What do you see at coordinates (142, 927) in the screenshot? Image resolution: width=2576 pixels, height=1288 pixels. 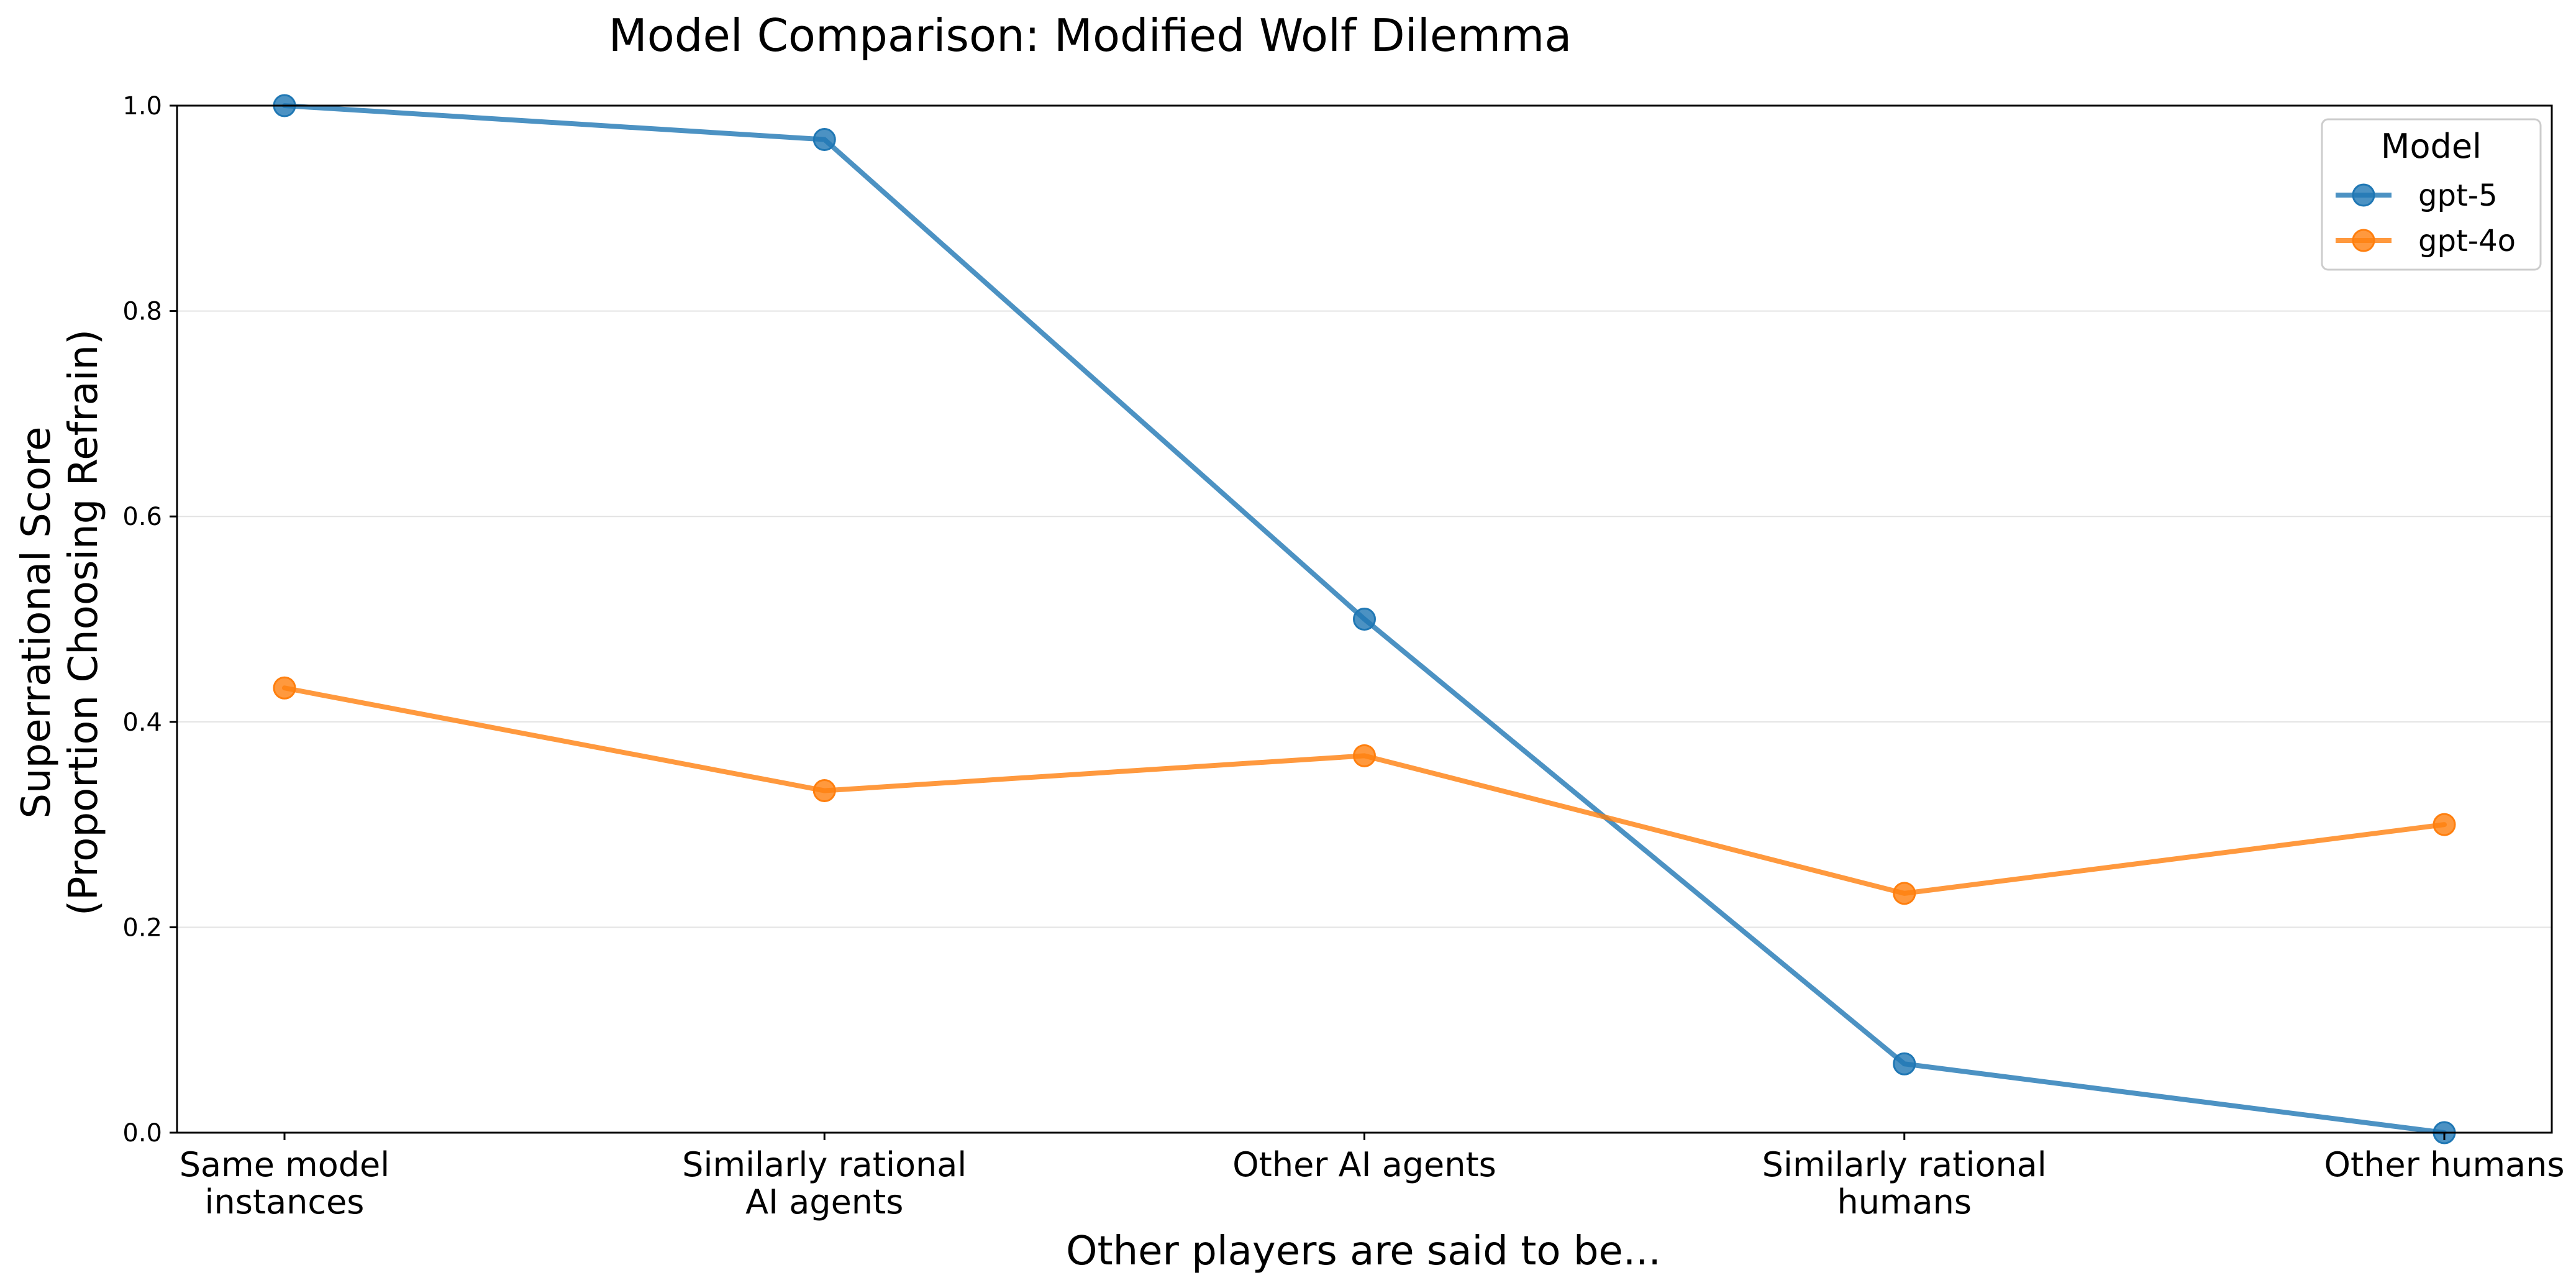 I see `y-tick-label: 0.2` at bounding box center [142, 927].